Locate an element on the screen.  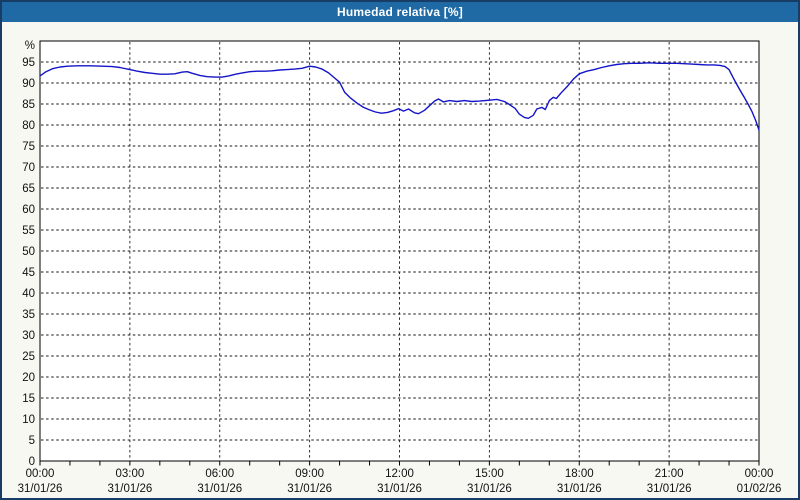
y-axis-label: 55 is located at coordinates (28, 231).